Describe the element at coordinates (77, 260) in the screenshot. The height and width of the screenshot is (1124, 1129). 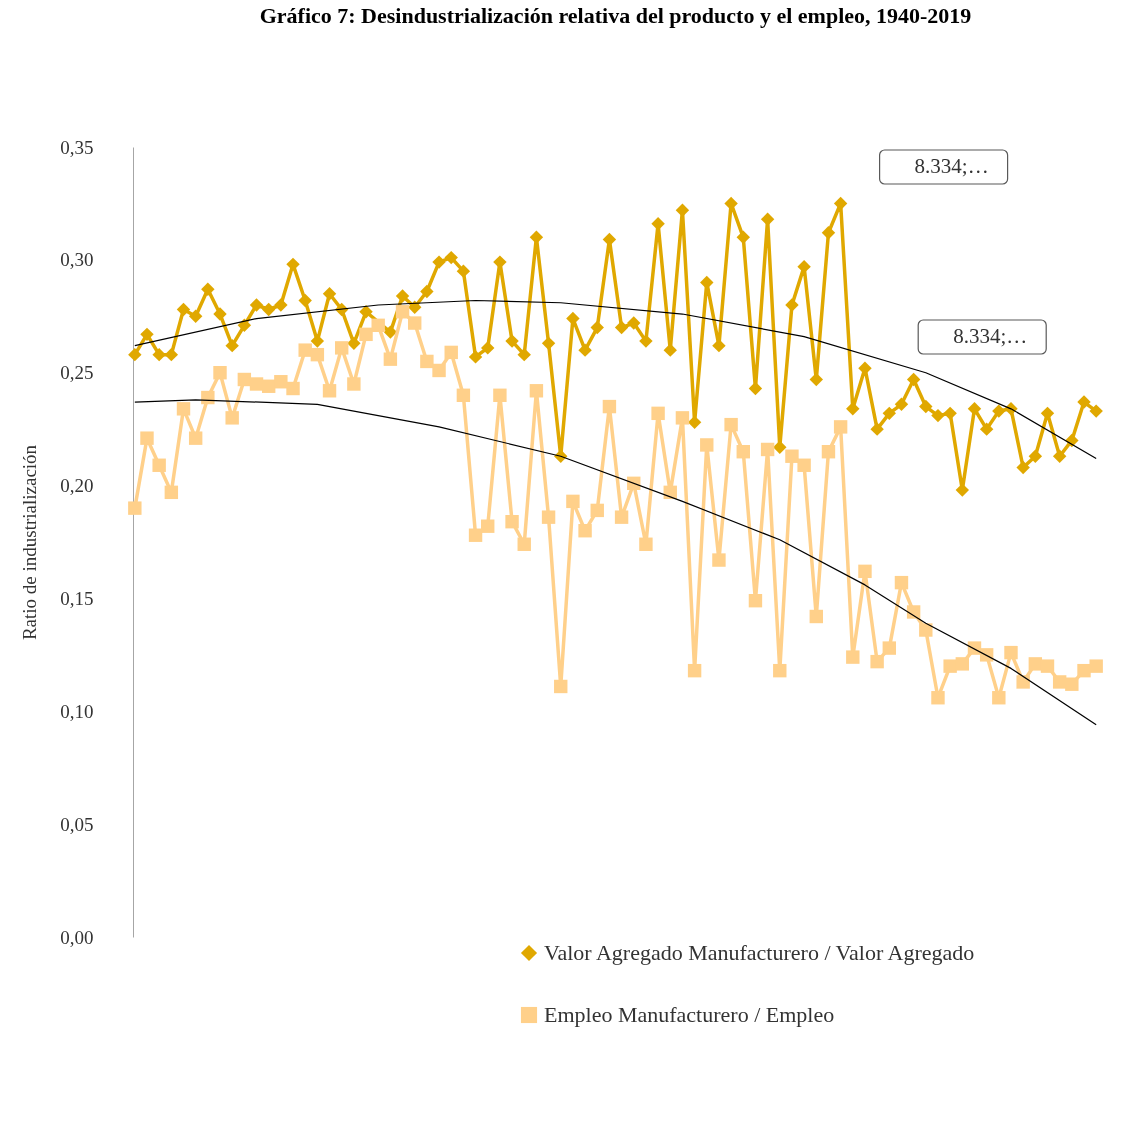
I see `y-tick-label: 0,30` at that location.